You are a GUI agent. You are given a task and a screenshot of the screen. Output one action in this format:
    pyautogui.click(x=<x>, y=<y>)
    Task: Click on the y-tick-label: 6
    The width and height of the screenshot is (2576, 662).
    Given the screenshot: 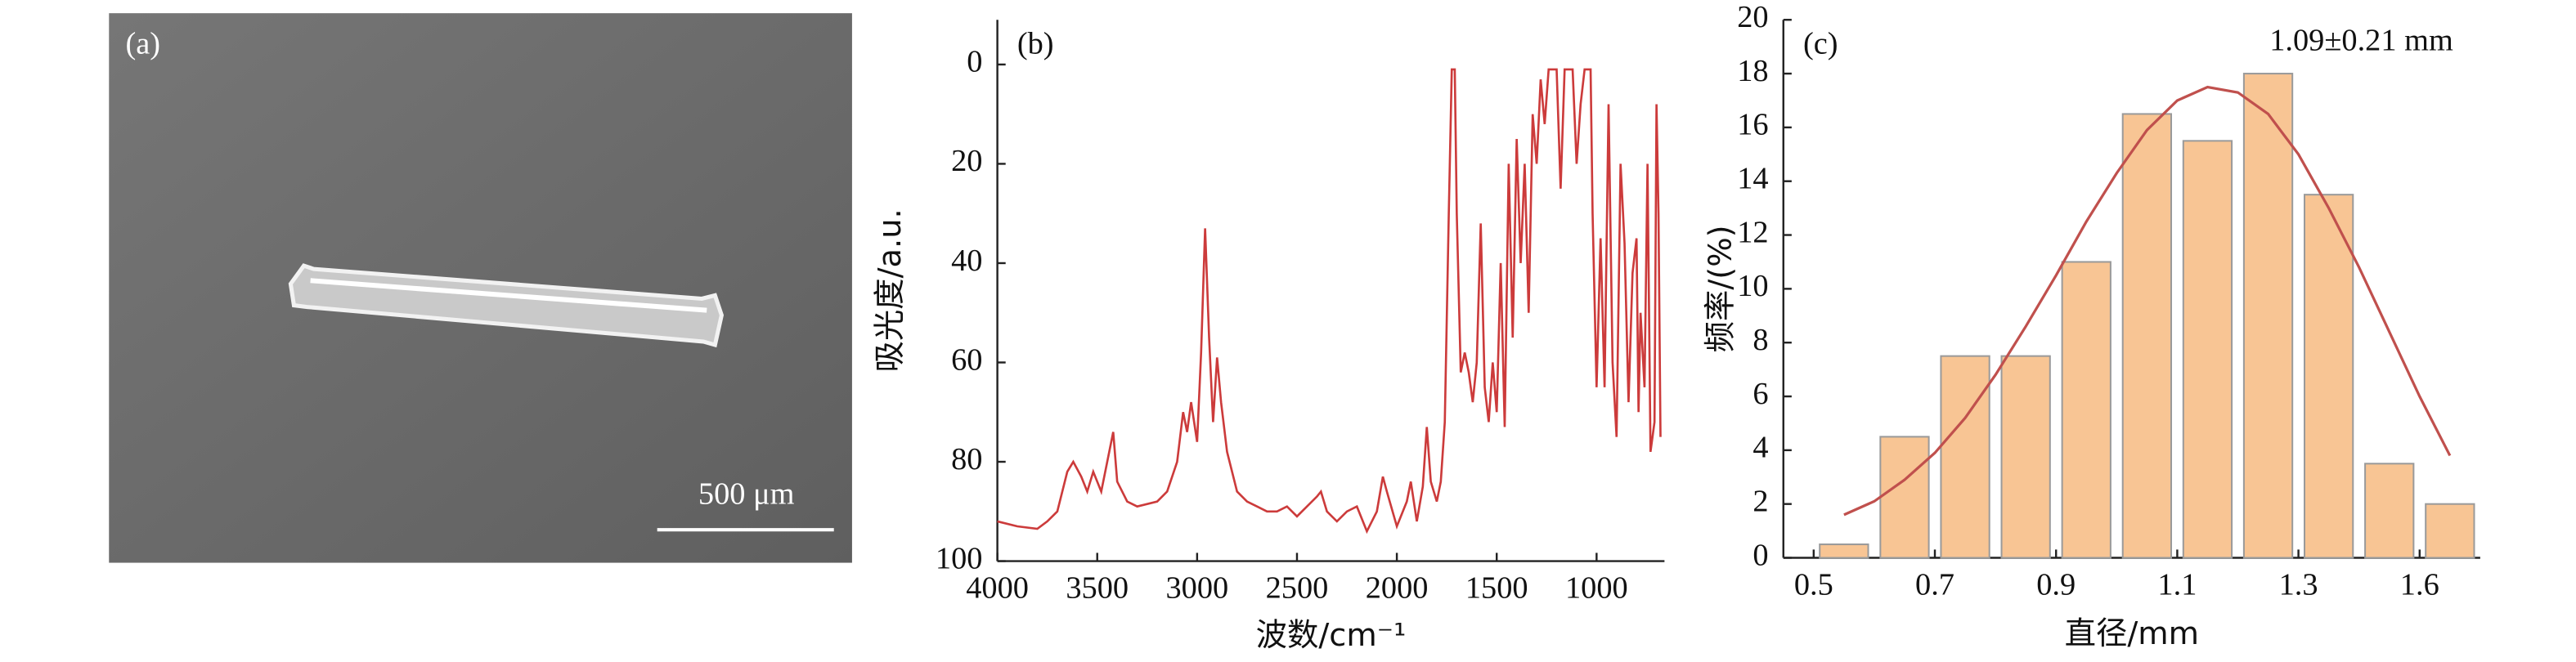 What is the action you would take?
    pyautogui.click(x=1760, y=394)
    